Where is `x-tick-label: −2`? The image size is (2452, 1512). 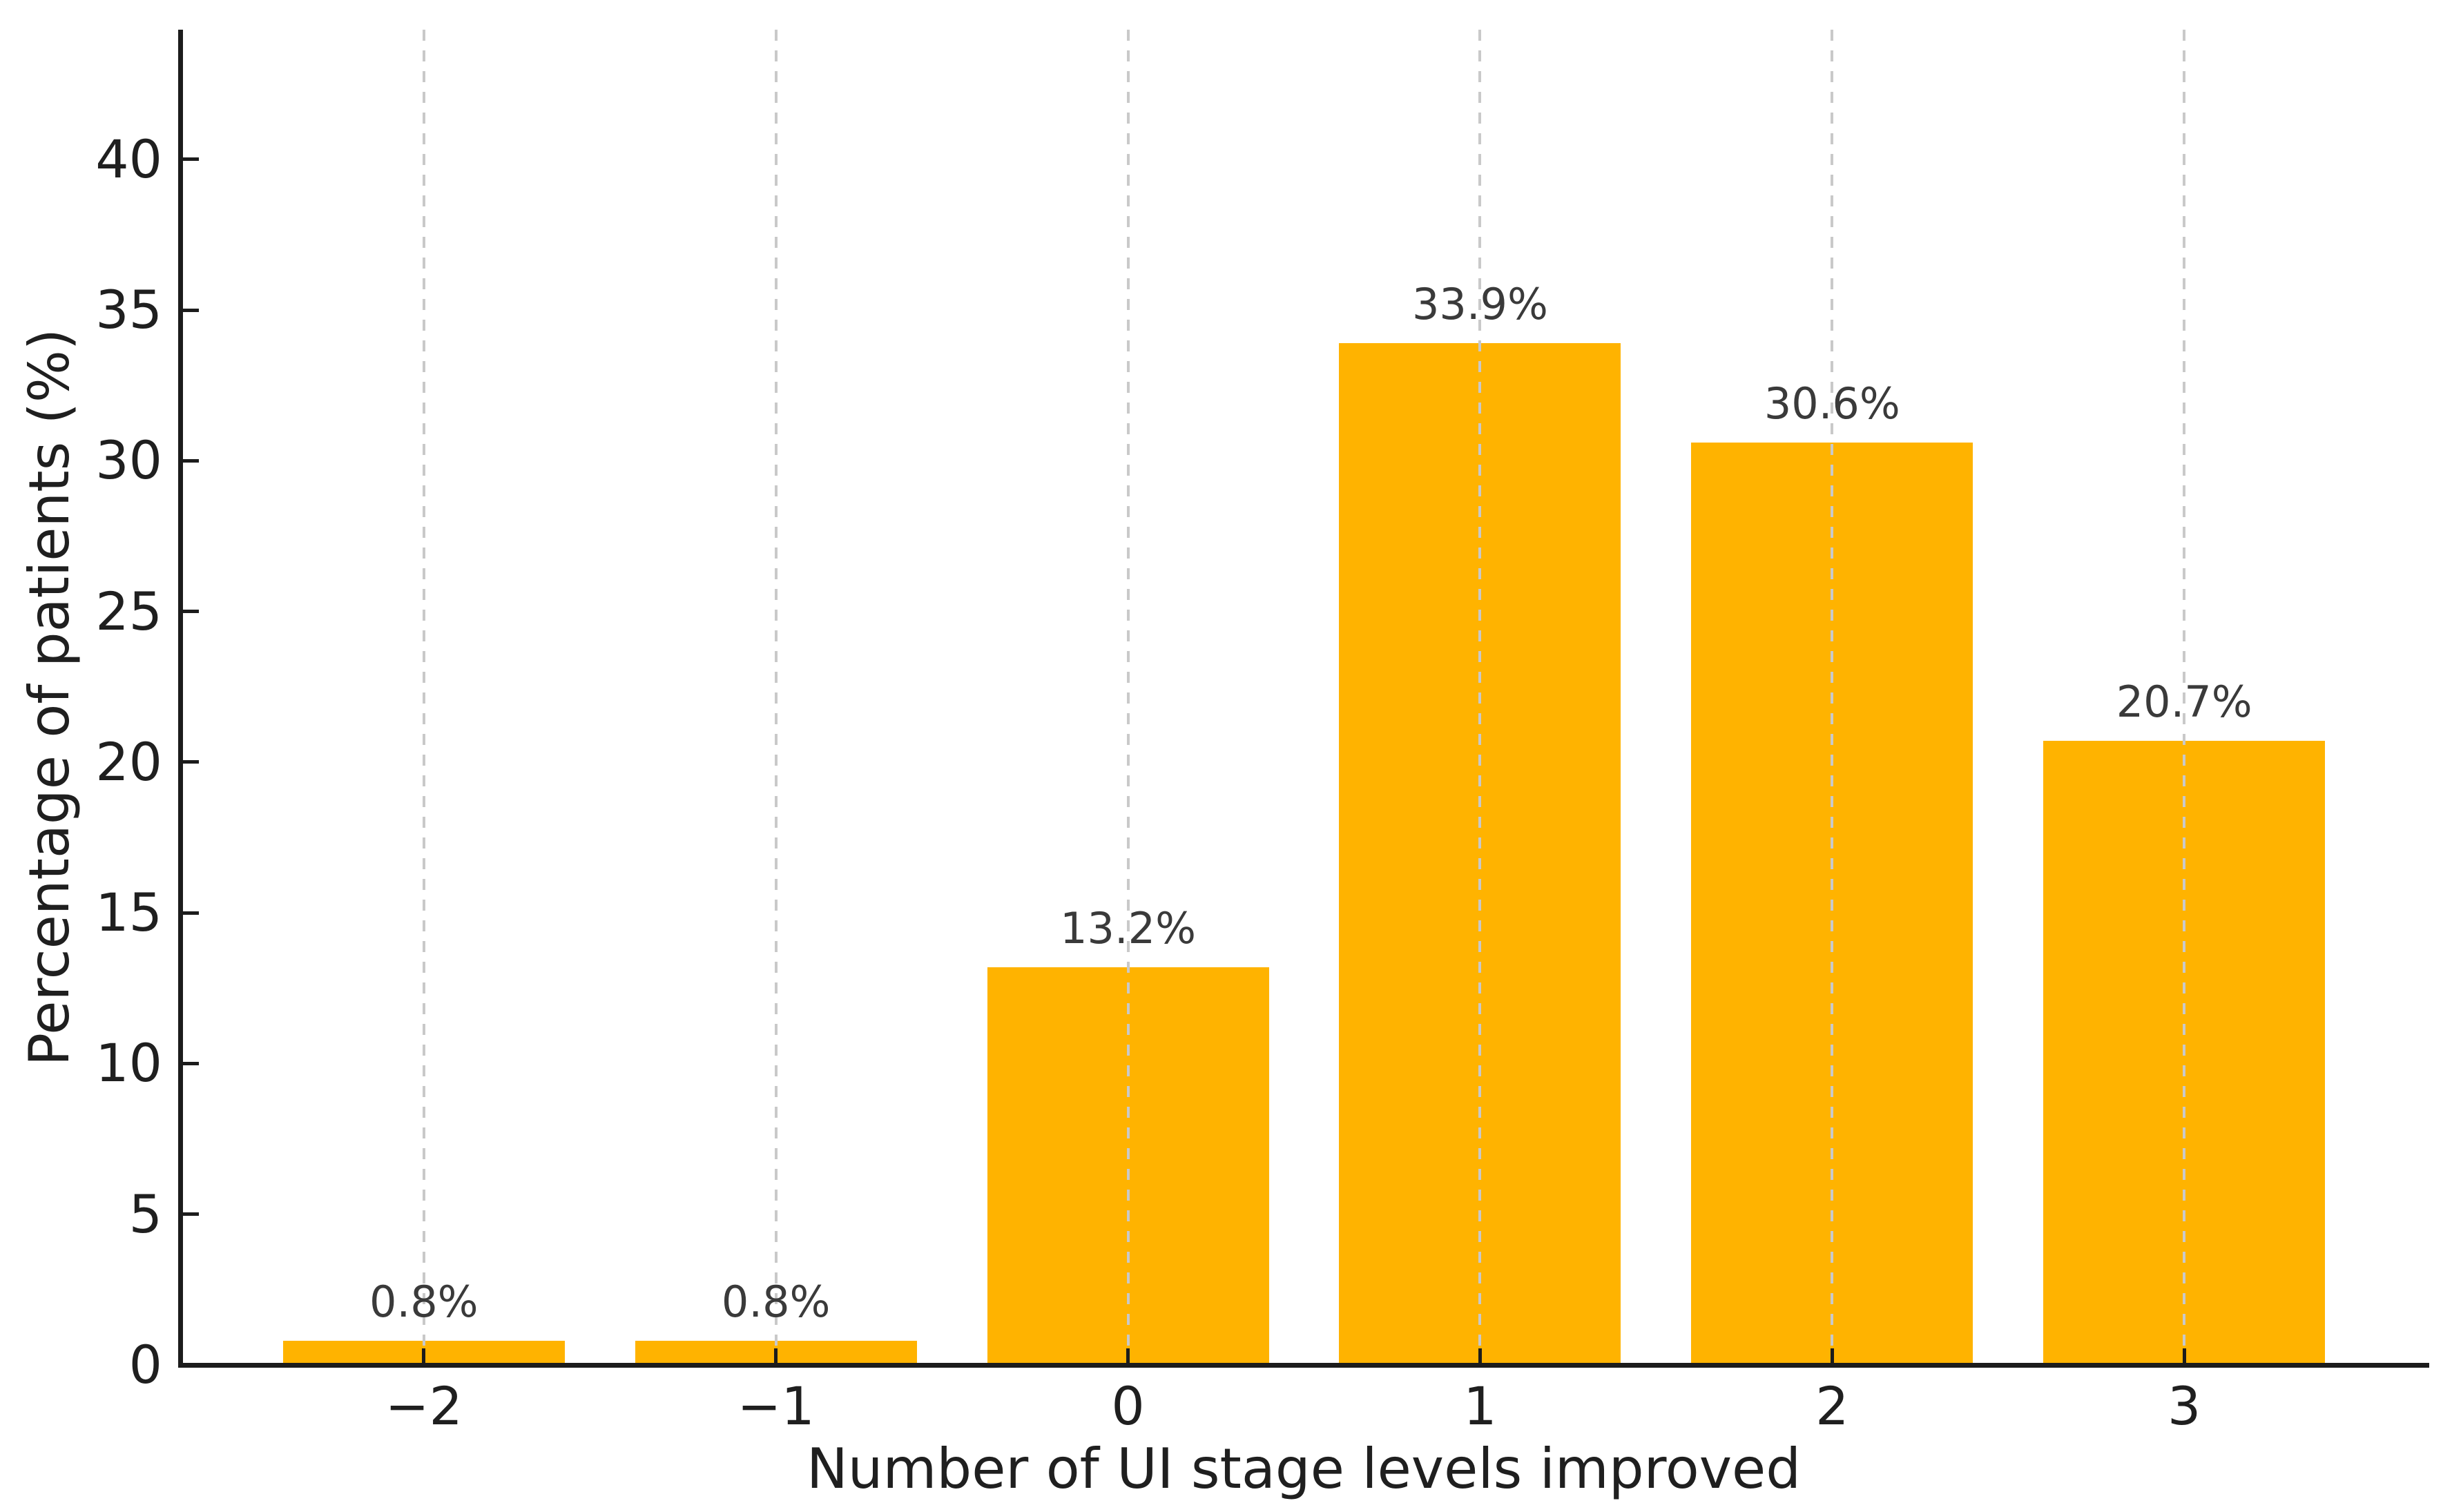 x-tick-label: −2 is located at coordinates (424, 1406).